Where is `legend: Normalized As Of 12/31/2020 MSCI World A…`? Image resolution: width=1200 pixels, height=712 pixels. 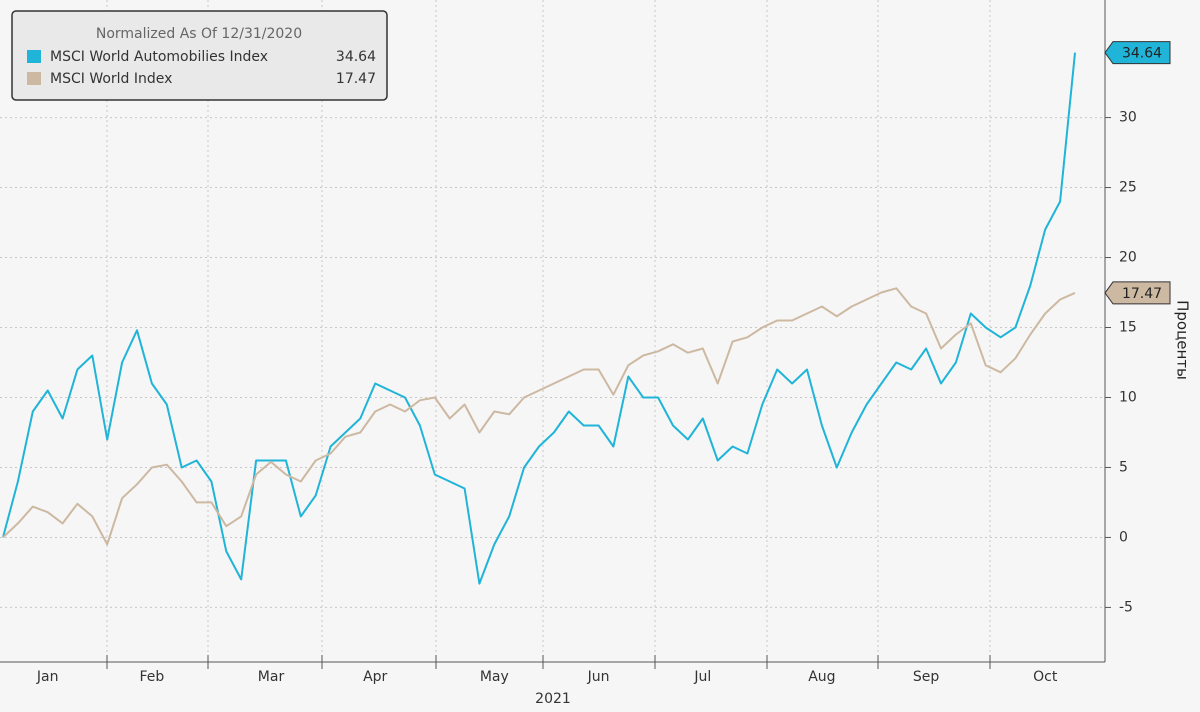
legend: Normalized As Of 12/31/2020 MSCI World A… is located at coordinates (199, 55).